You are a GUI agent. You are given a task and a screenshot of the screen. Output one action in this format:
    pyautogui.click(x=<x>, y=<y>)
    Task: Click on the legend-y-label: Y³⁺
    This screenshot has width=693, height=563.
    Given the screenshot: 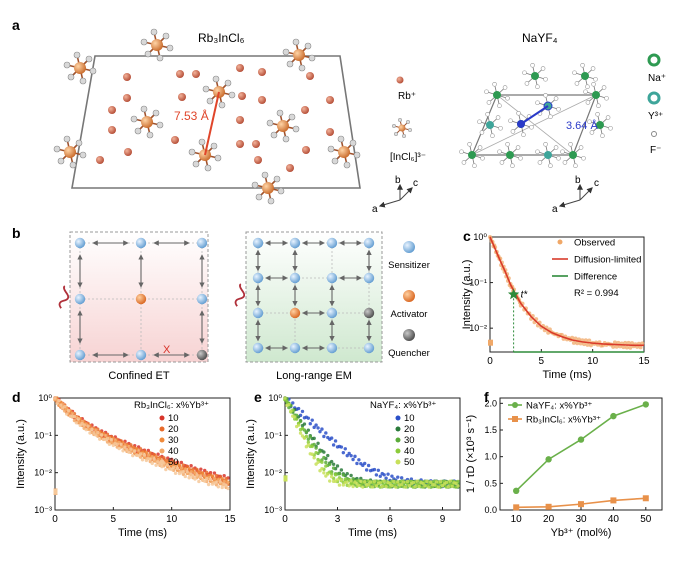 What is the action you would take?
    pyautogui.click(x=655, y=116)
    